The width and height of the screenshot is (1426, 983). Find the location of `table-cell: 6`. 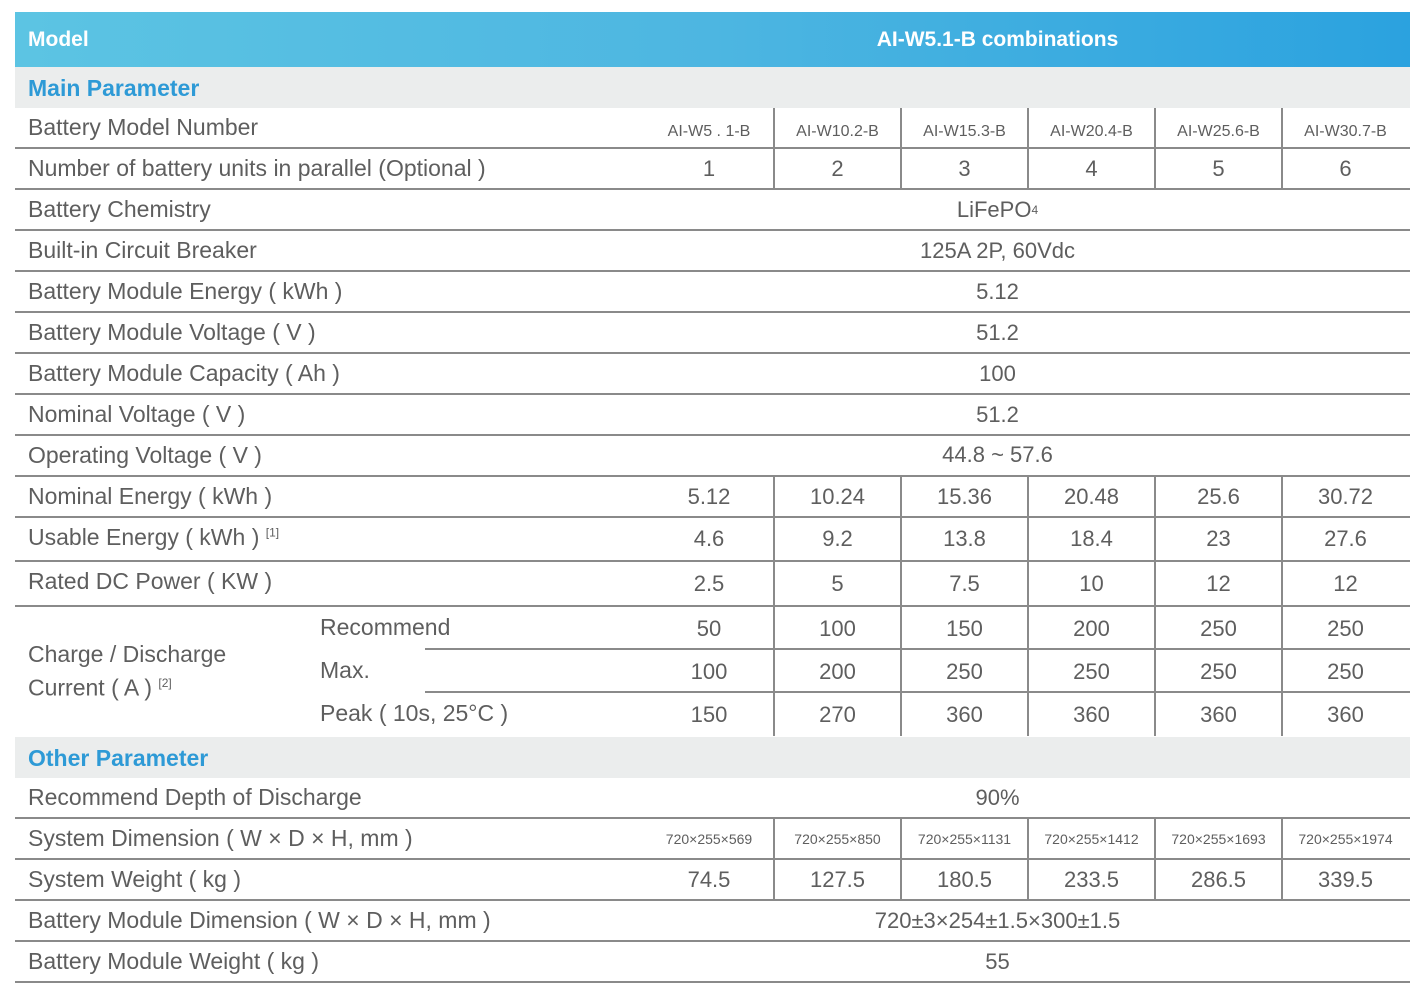

table-cell: 6 is located at coordinates (1344, 168).